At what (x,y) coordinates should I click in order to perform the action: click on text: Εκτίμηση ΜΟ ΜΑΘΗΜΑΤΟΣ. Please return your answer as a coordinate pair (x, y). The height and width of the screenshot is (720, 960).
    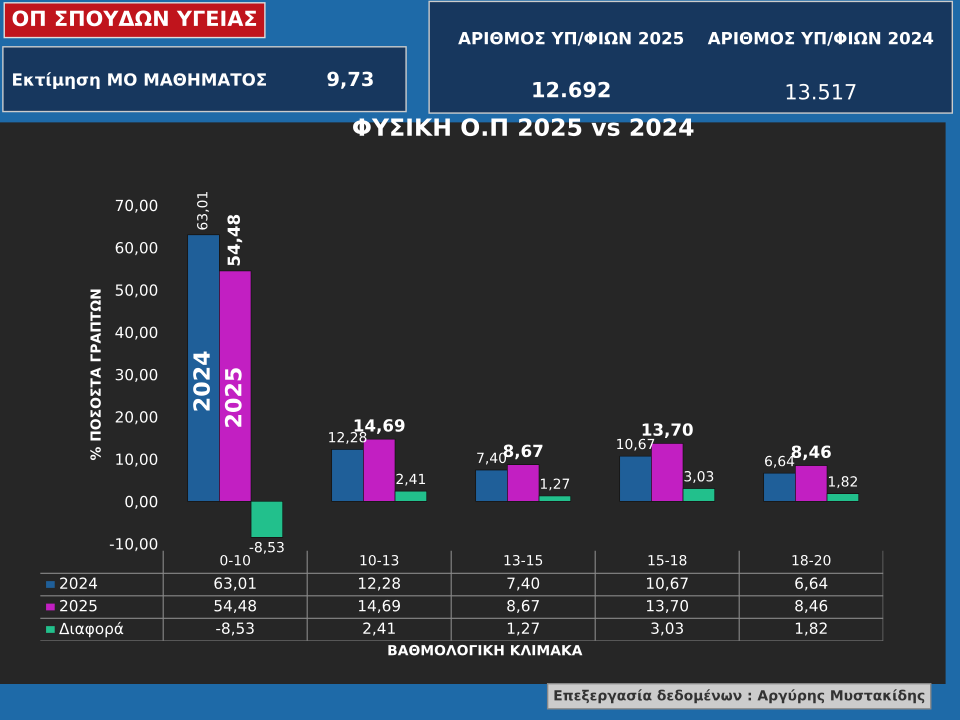
    Looking at the image, I should click on (139, 81).